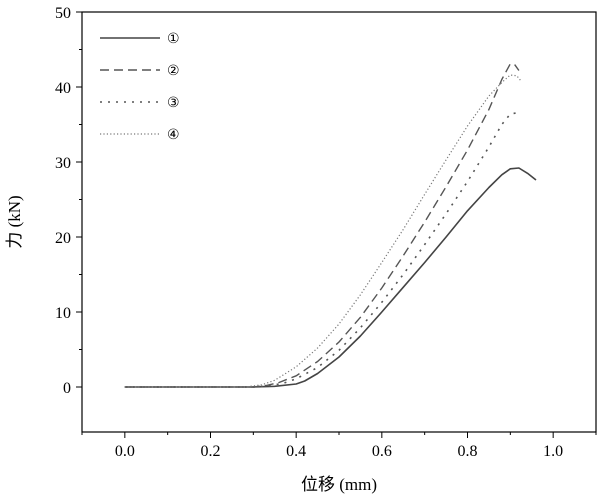 The height and width of the screenshot is (500, 600). What do you see at coordinates (63, 238) in the screenshot?
I see `y-tick-label: 20` at bounding box center [63, 238].